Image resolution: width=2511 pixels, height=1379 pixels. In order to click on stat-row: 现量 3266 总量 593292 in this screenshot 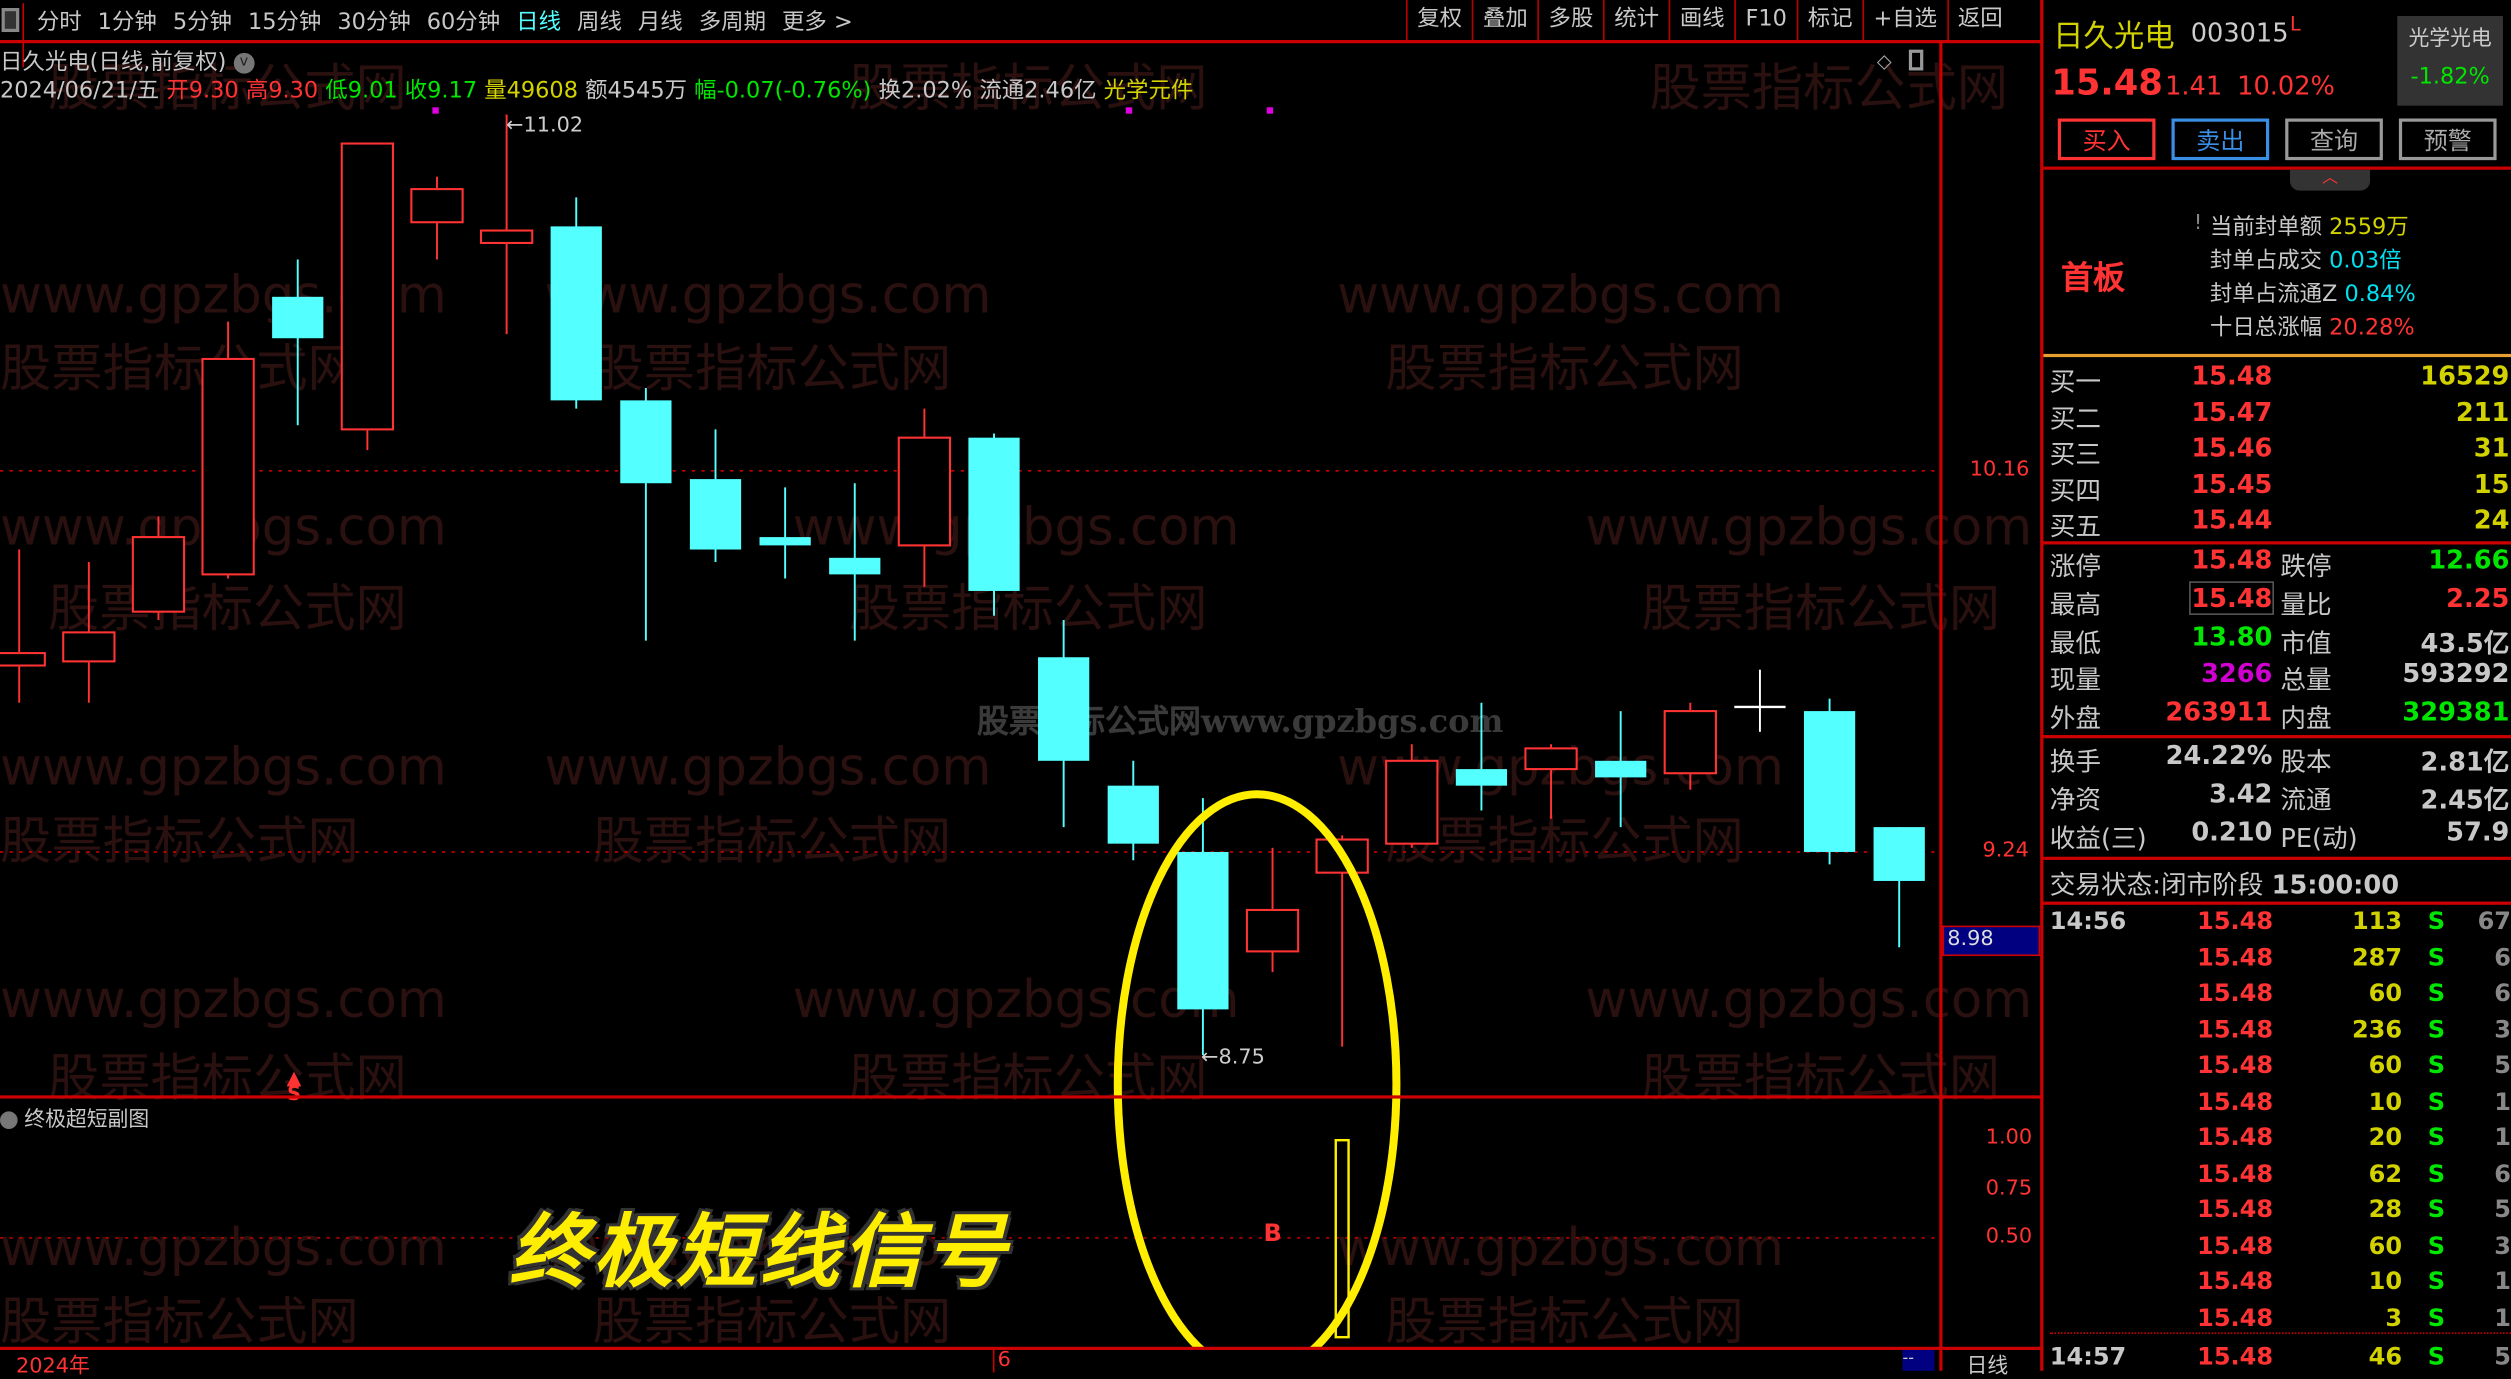, I will do `click(2279, 677)`.